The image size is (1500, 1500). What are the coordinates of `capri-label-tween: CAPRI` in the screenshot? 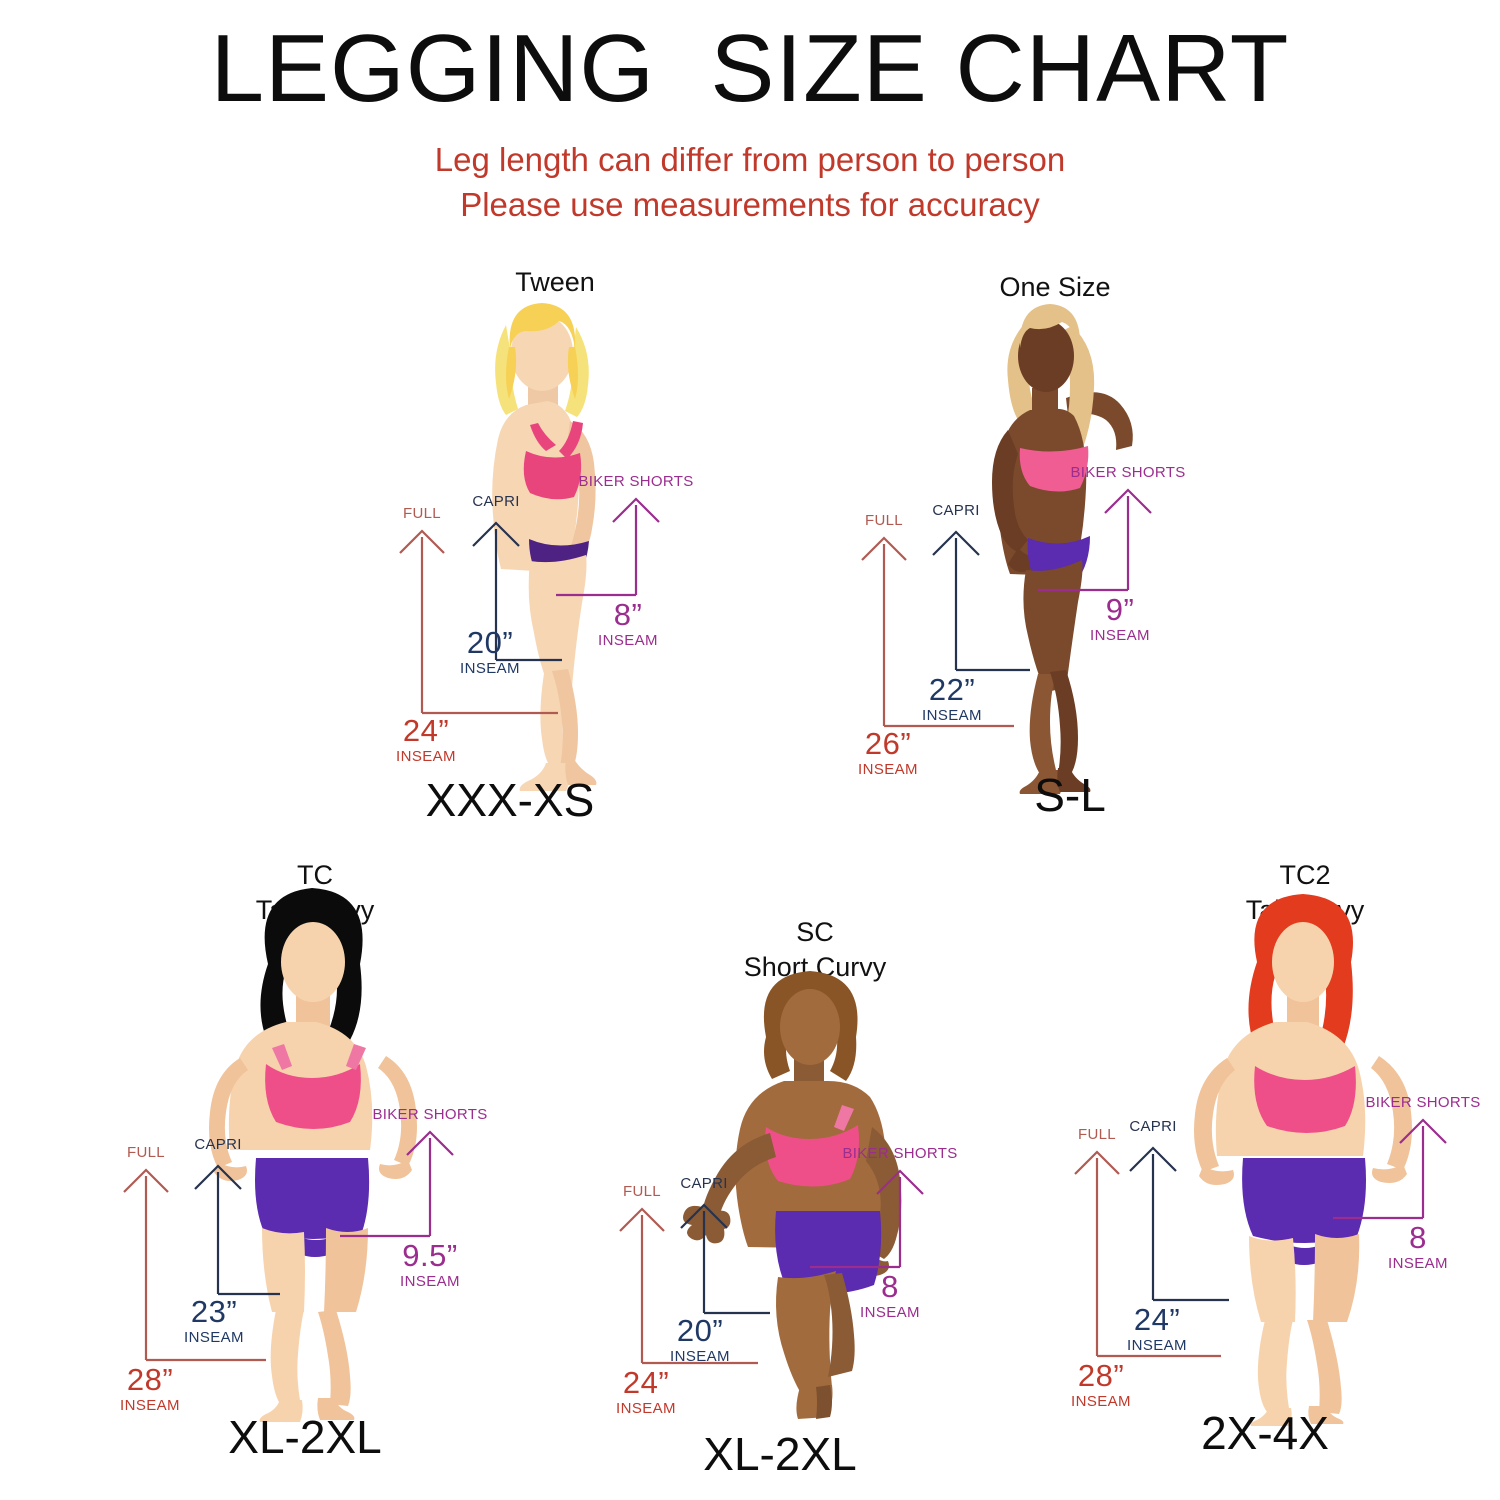 It's located at (496, 501).